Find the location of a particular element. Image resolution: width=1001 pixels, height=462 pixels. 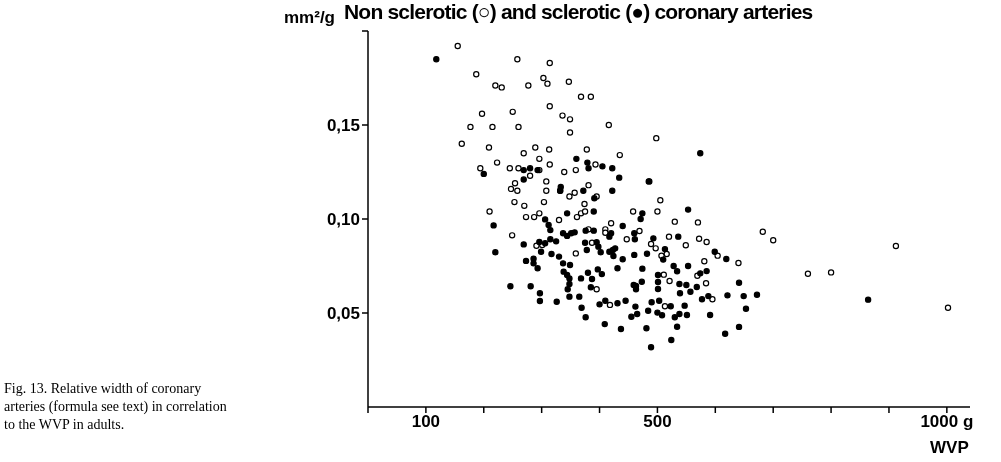

chart-title: Non sclerotic (○) and sclerotic (●) coronary arteries is located at coordinates (579, 12).